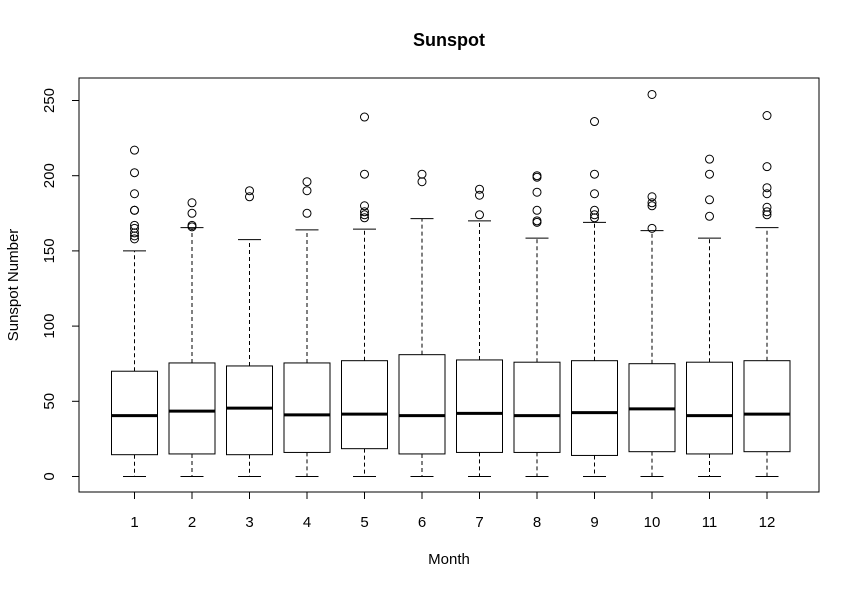  Describe the element at coordinates (364, 522) in the screenshot. I see `x-tick-label: 5` at that location.